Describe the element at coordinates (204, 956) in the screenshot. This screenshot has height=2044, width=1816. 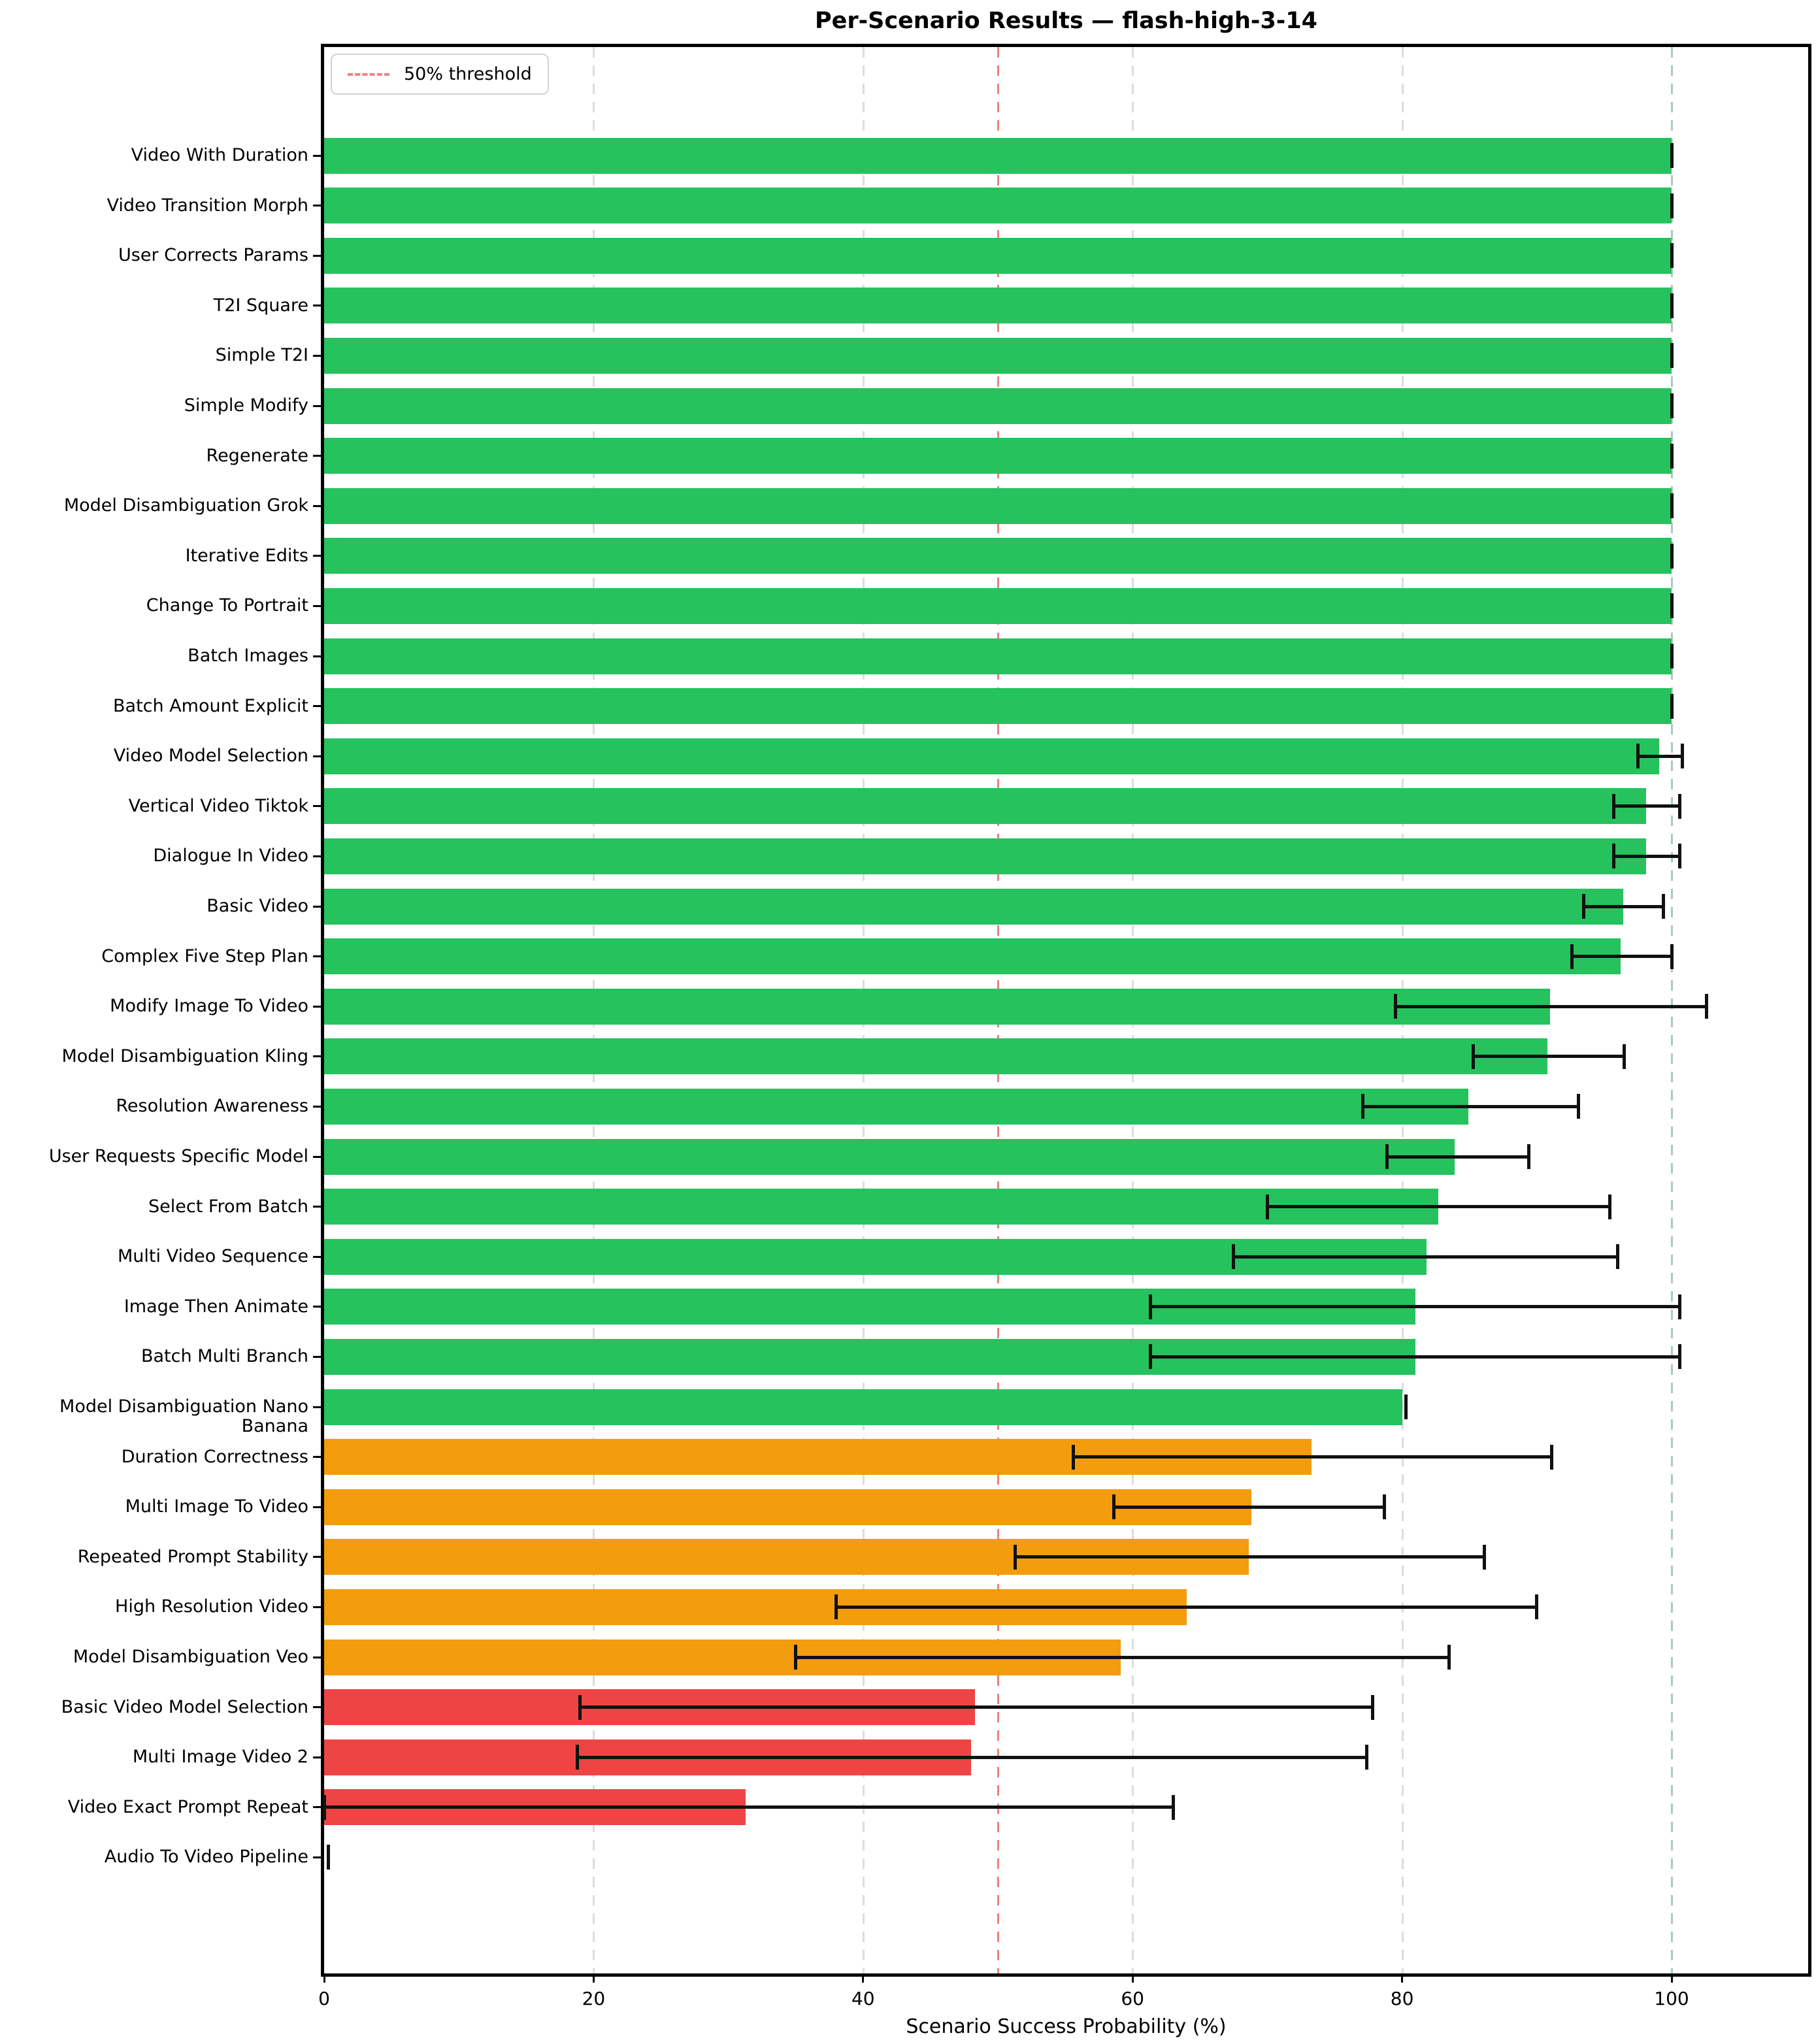
I see `y-axis-label: Complex Five Step Plan` at that location.